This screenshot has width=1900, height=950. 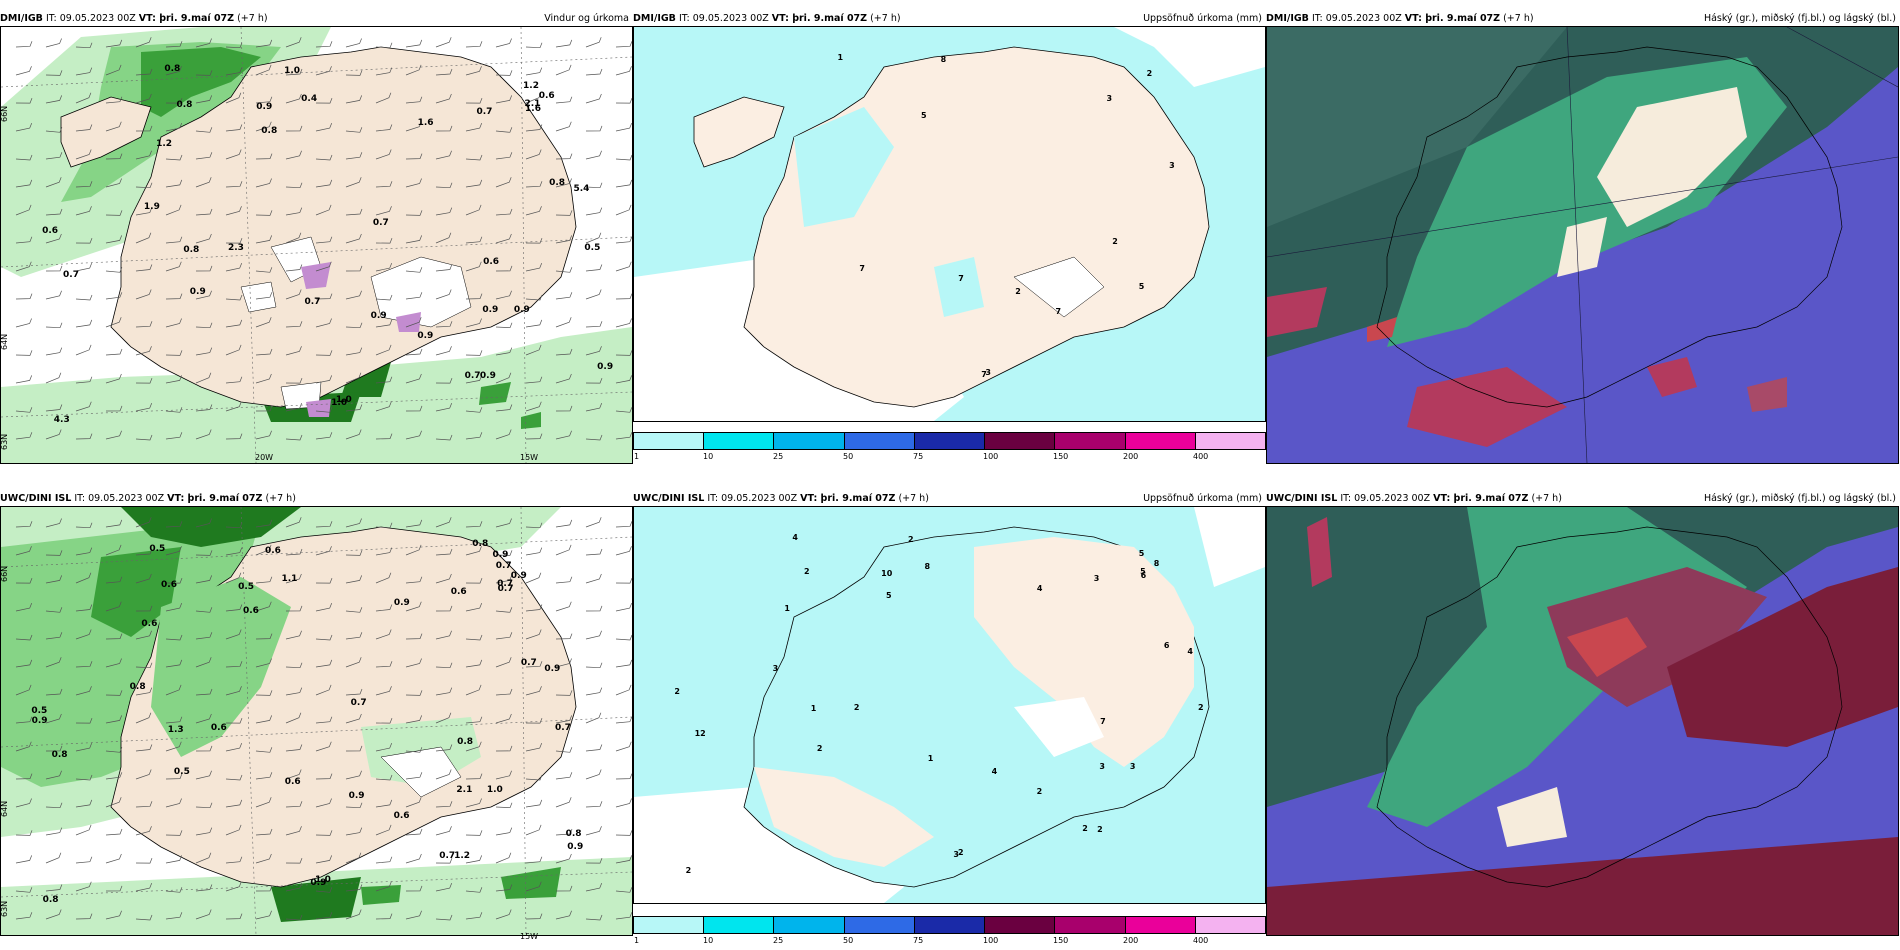 What do you see at coordinates (1302, 498) in the screenshot?
I see `model-name: UWC/DINI ISL` at bounding box center [1302, 498].